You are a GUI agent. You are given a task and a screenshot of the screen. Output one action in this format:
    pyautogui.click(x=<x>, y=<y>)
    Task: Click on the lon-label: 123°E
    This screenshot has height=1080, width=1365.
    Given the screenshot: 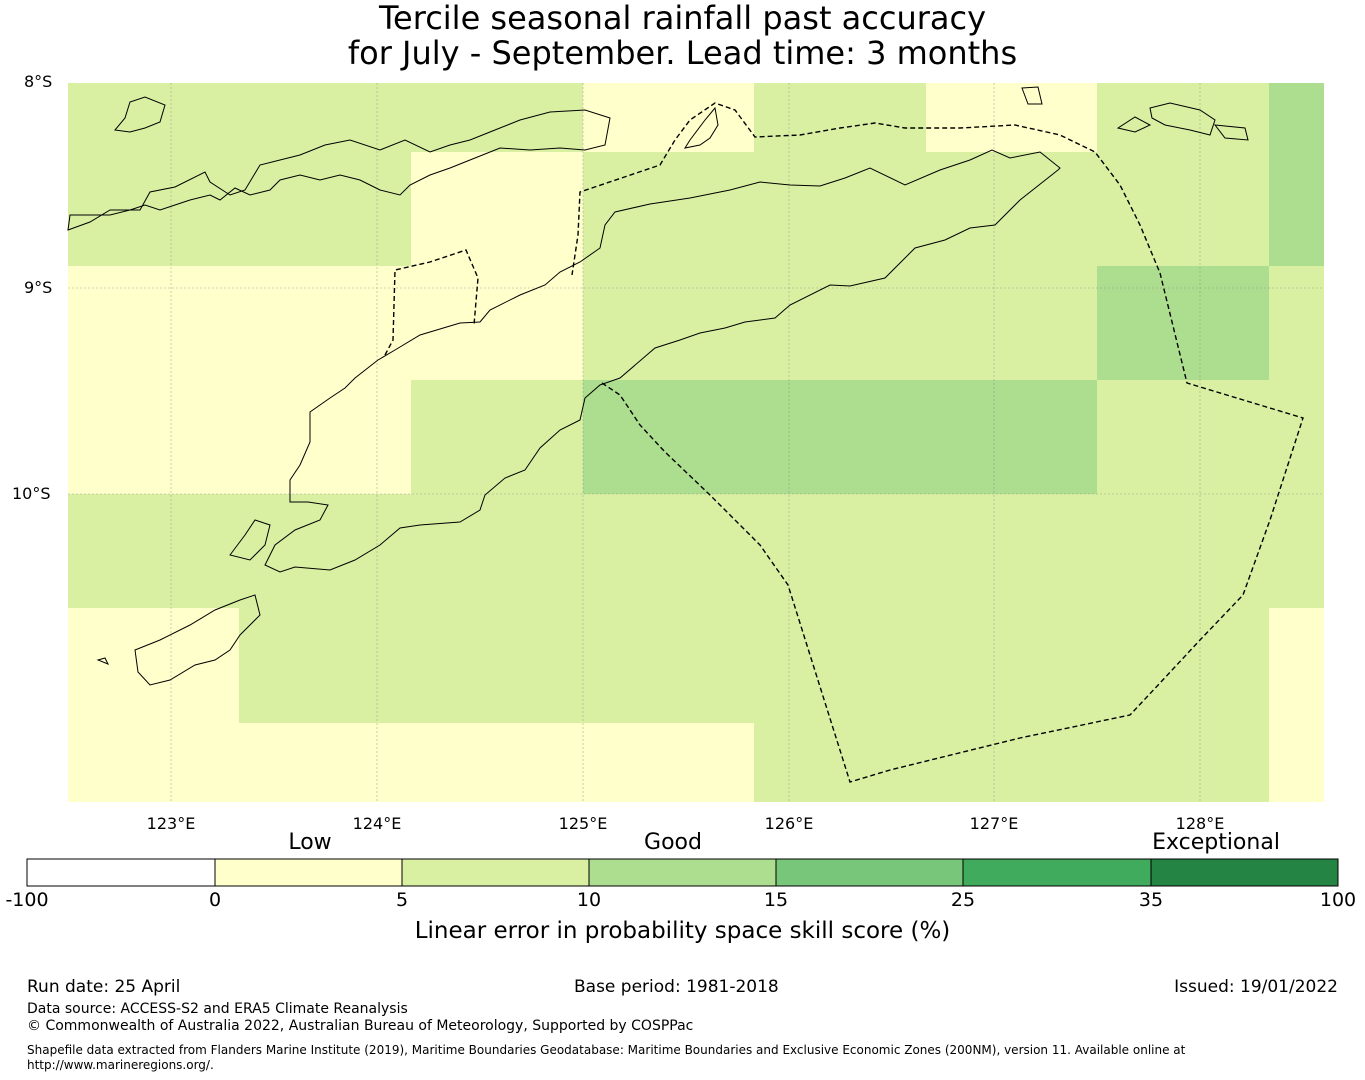 What is the action you would take?
    pyautogui.click(x=171, y=823)
    